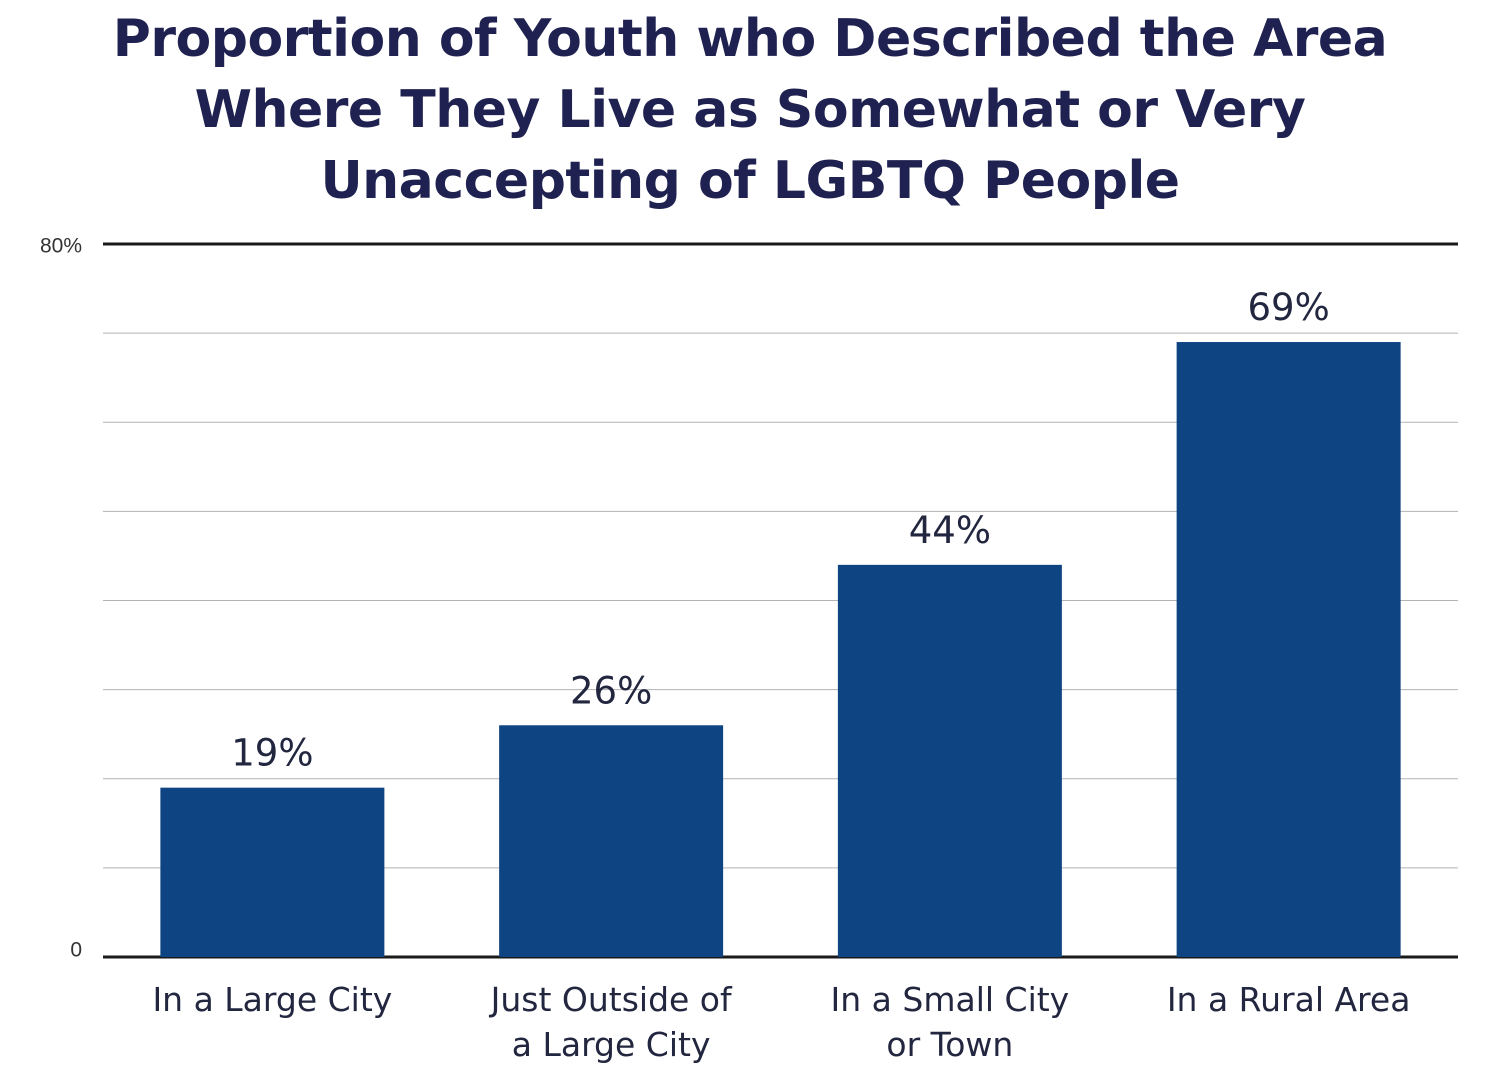 The width and height of the screenshot is (1500, 1080). I want to click on category-label-line: In a Large City, so click(272, 999).